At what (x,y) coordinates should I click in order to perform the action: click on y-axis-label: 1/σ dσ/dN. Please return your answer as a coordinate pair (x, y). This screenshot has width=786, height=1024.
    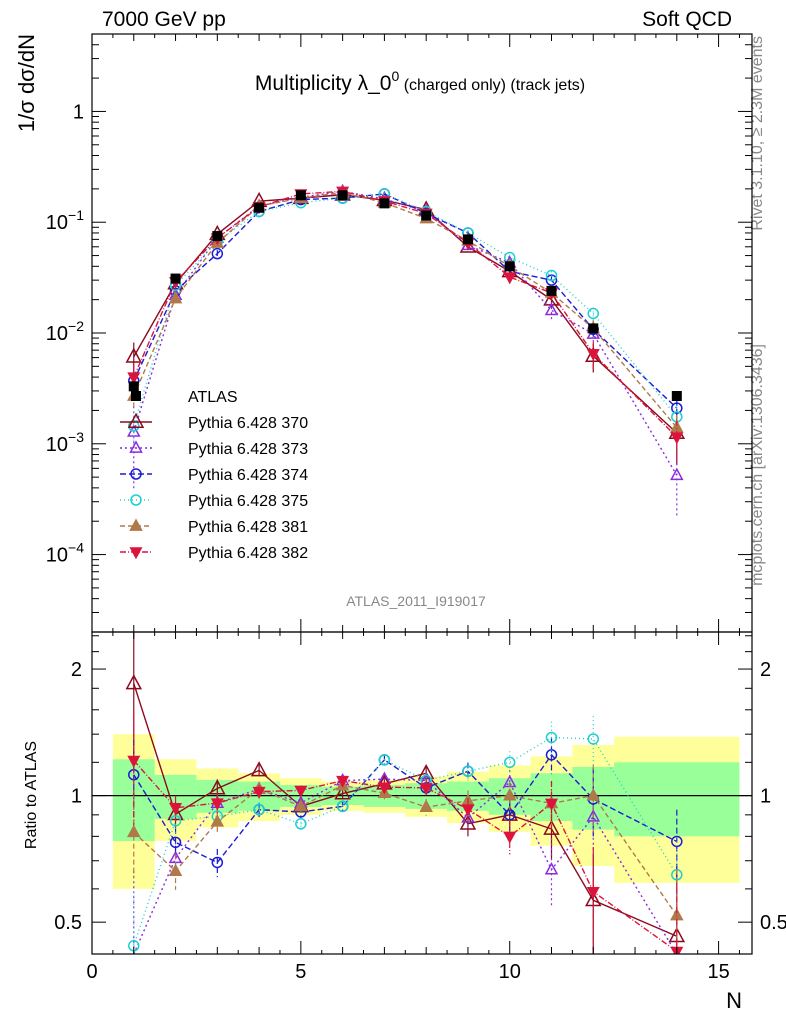
    Looking at the image, I should click on (26, 83).